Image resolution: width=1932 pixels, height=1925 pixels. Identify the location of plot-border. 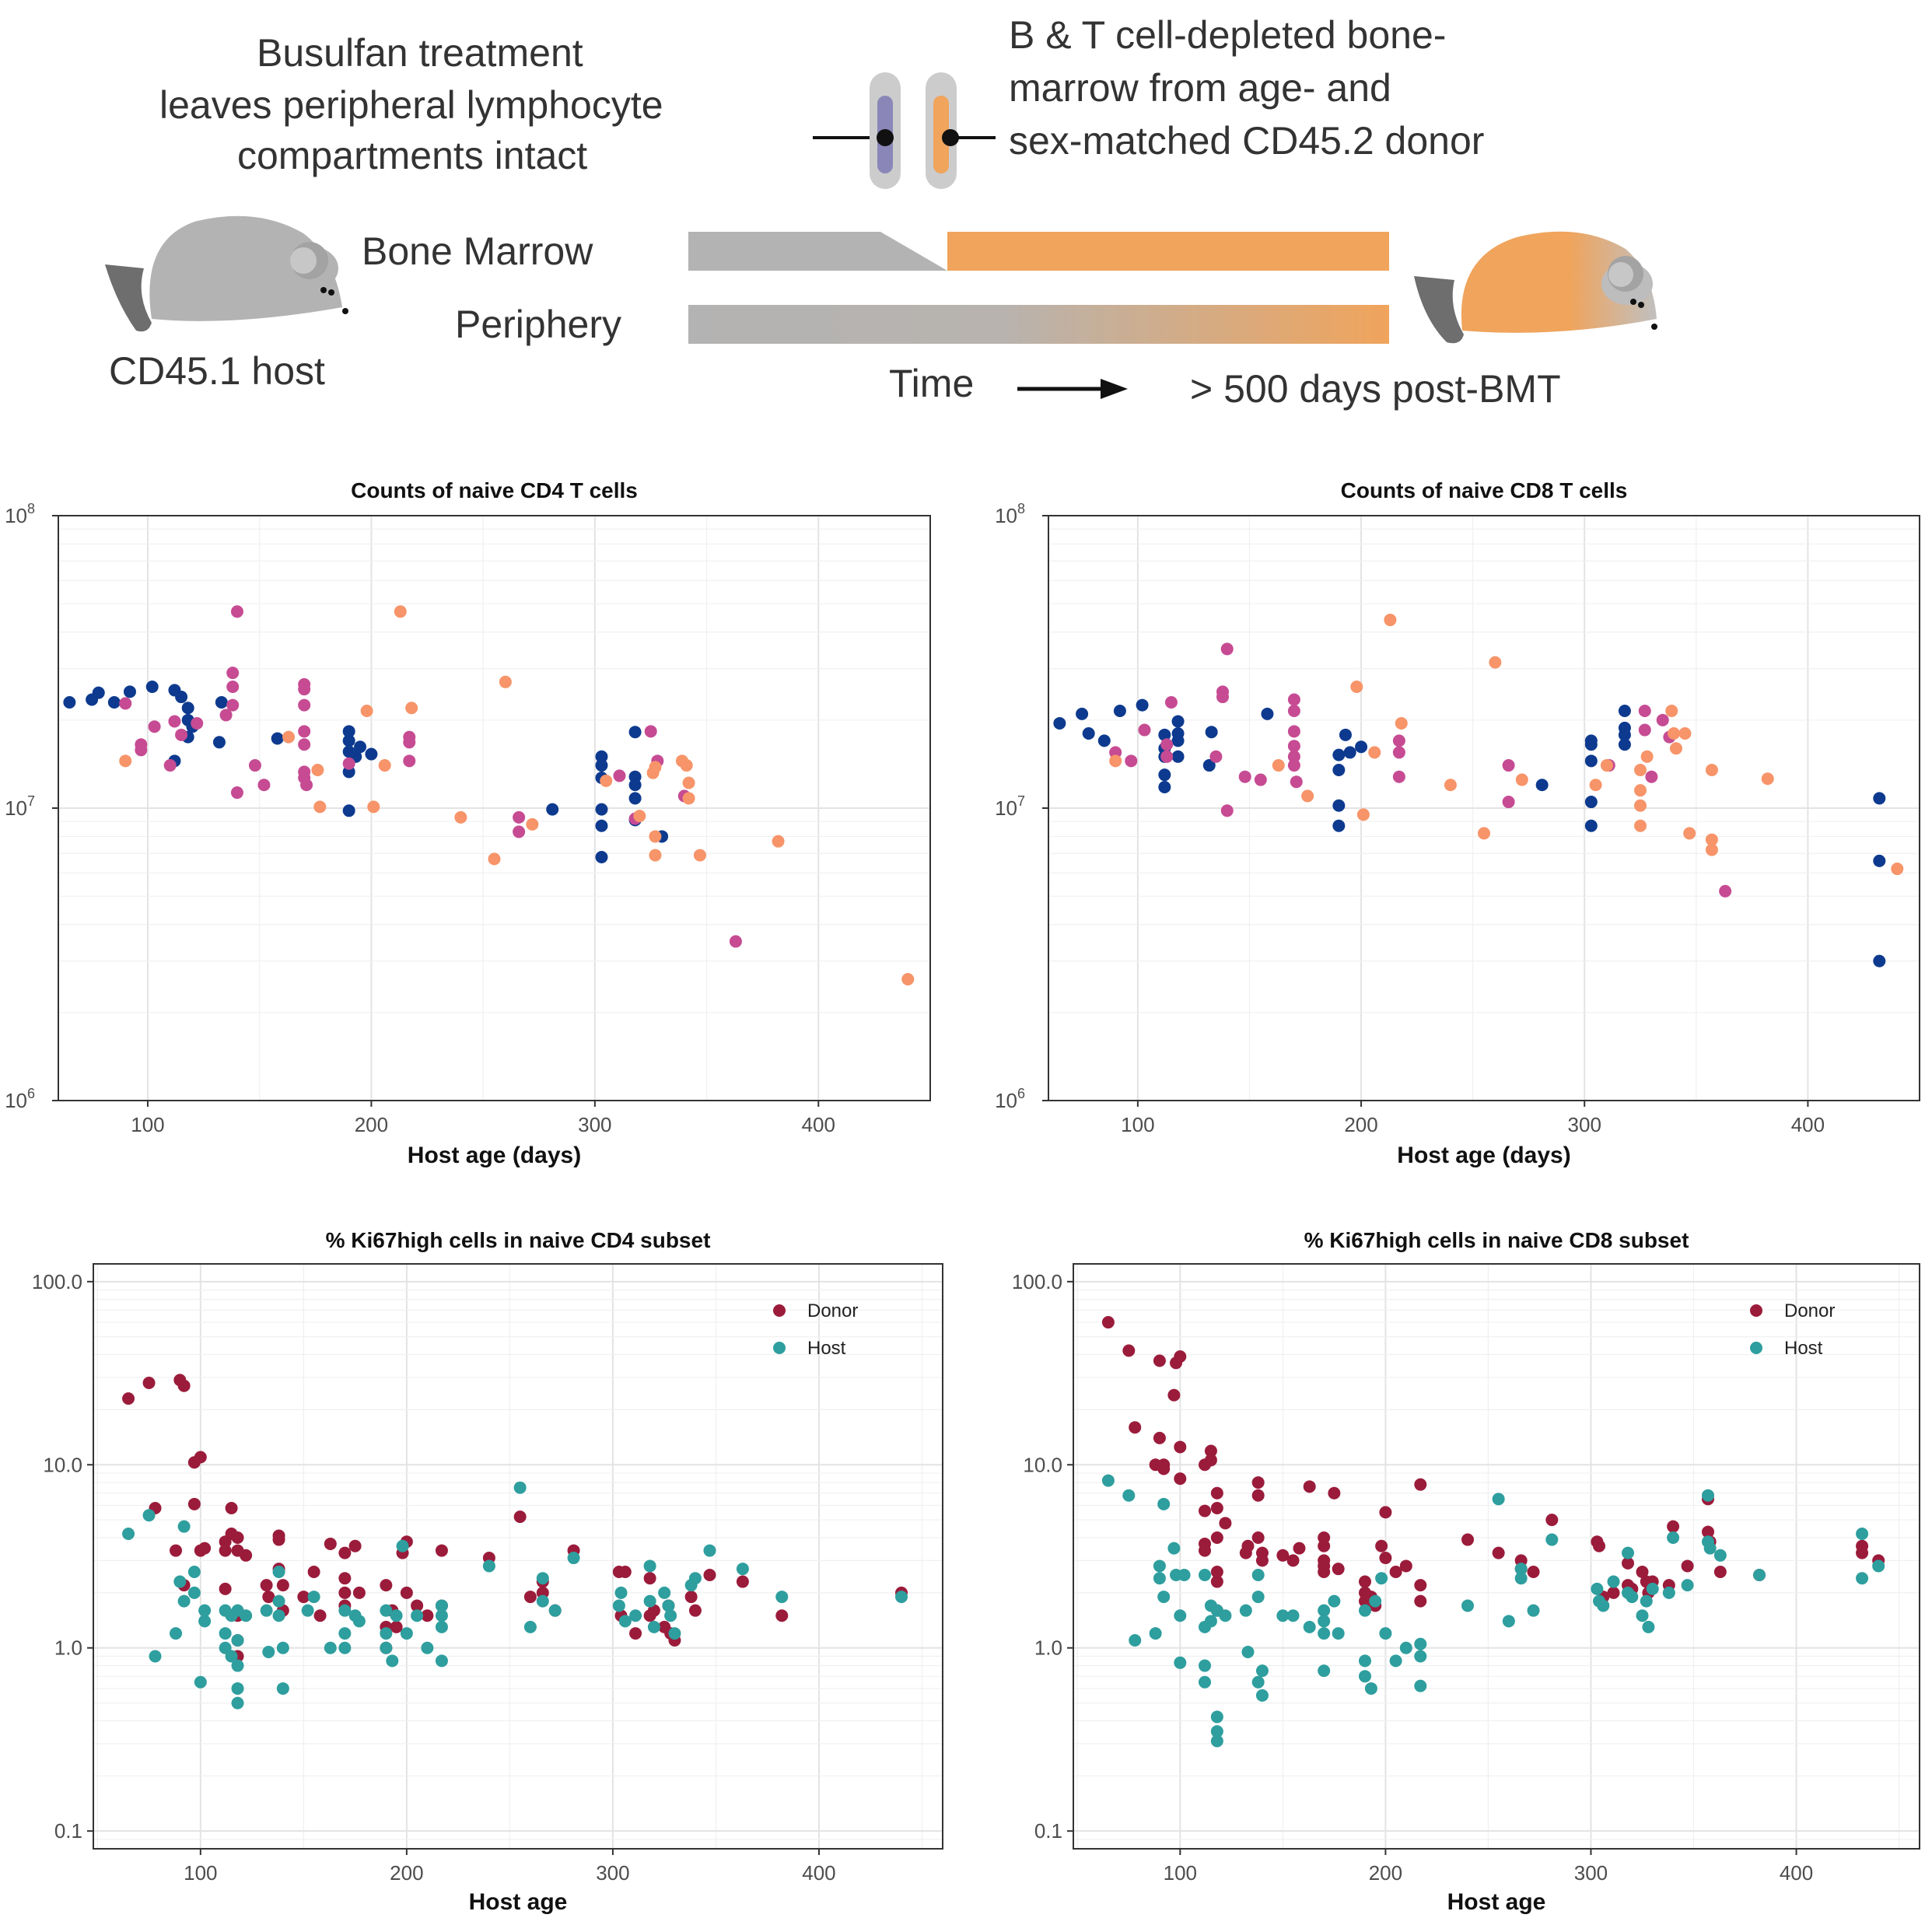
(1496, 1556).